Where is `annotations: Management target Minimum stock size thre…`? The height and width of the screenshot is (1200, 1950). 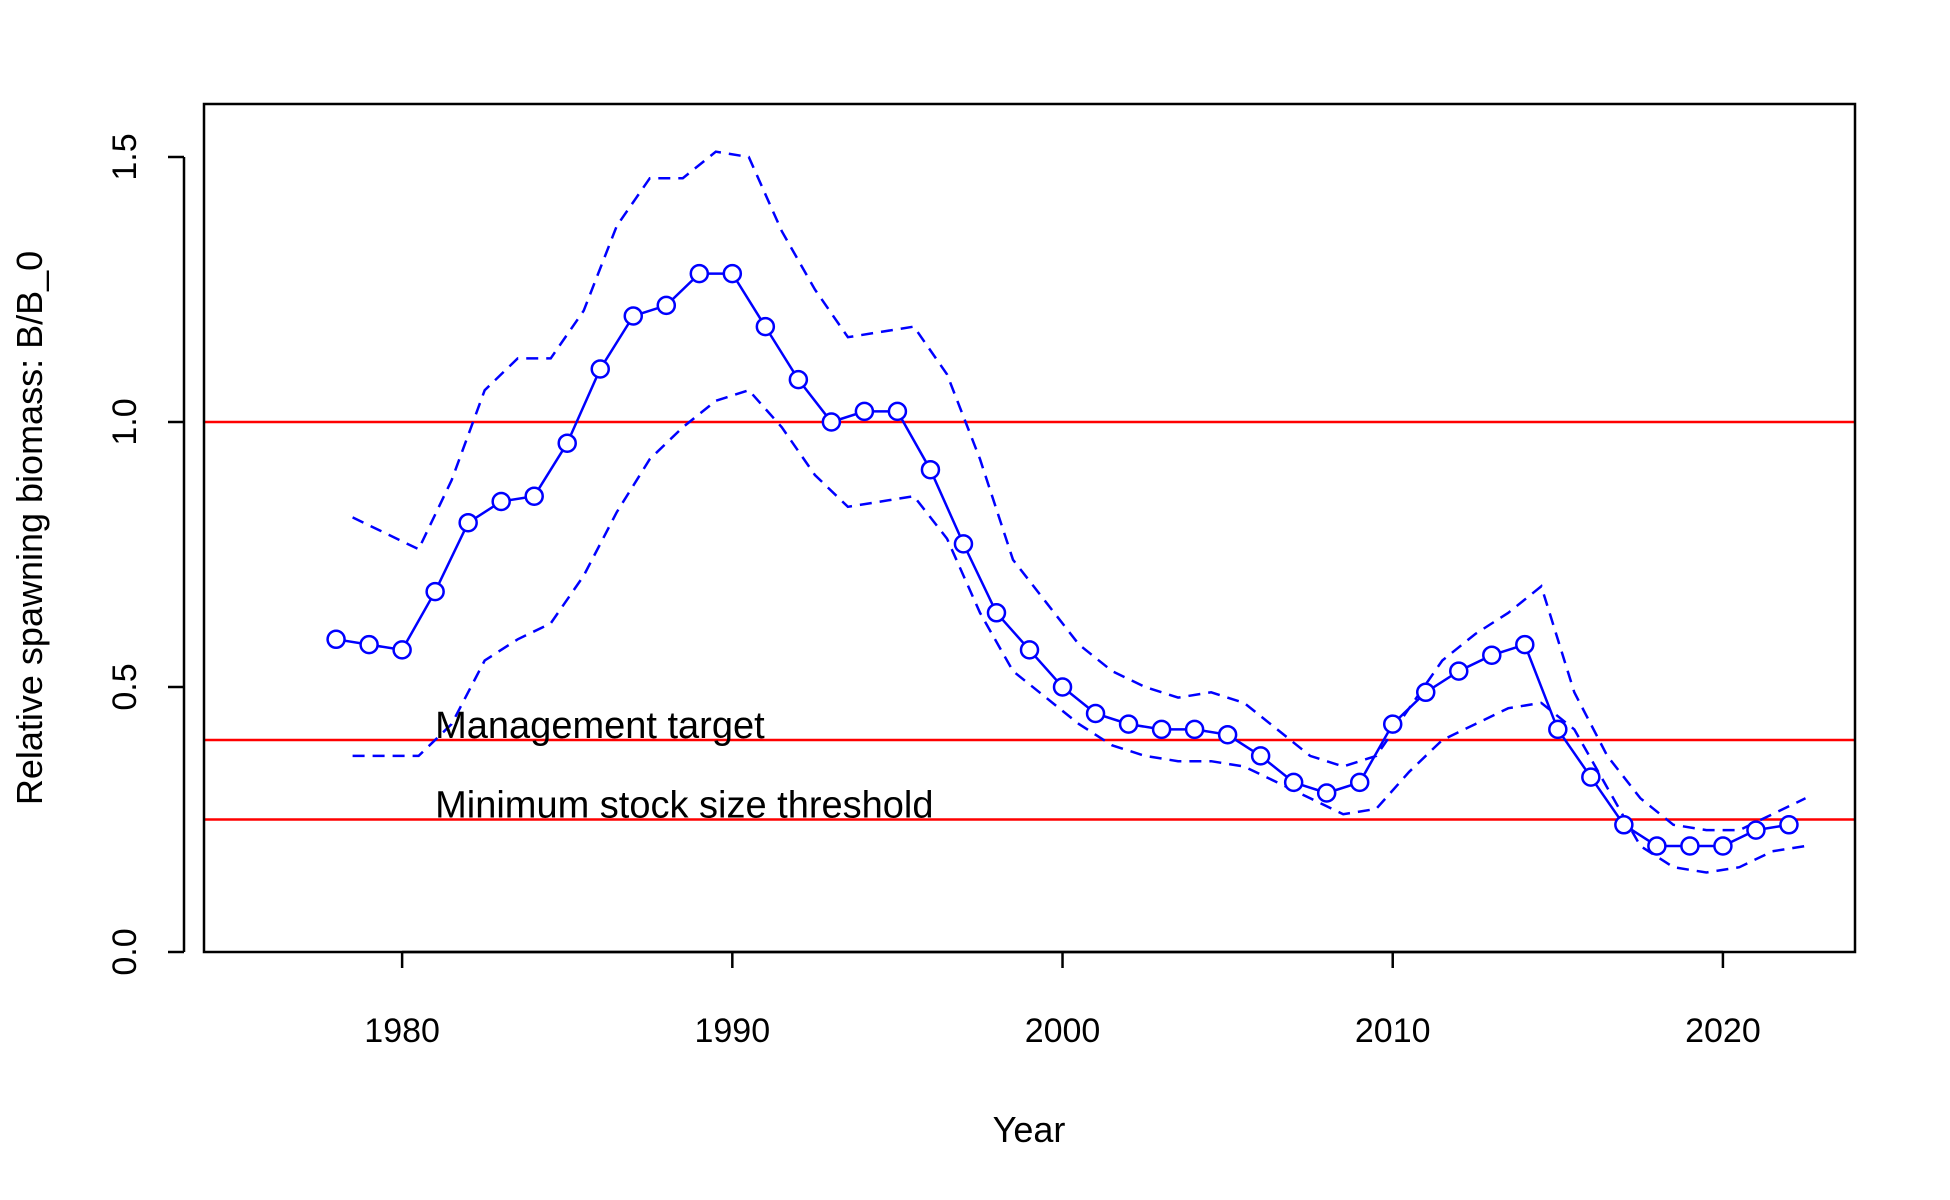
annotations: Management target Minimum stock size thre… is located at coordinates (684, 766).